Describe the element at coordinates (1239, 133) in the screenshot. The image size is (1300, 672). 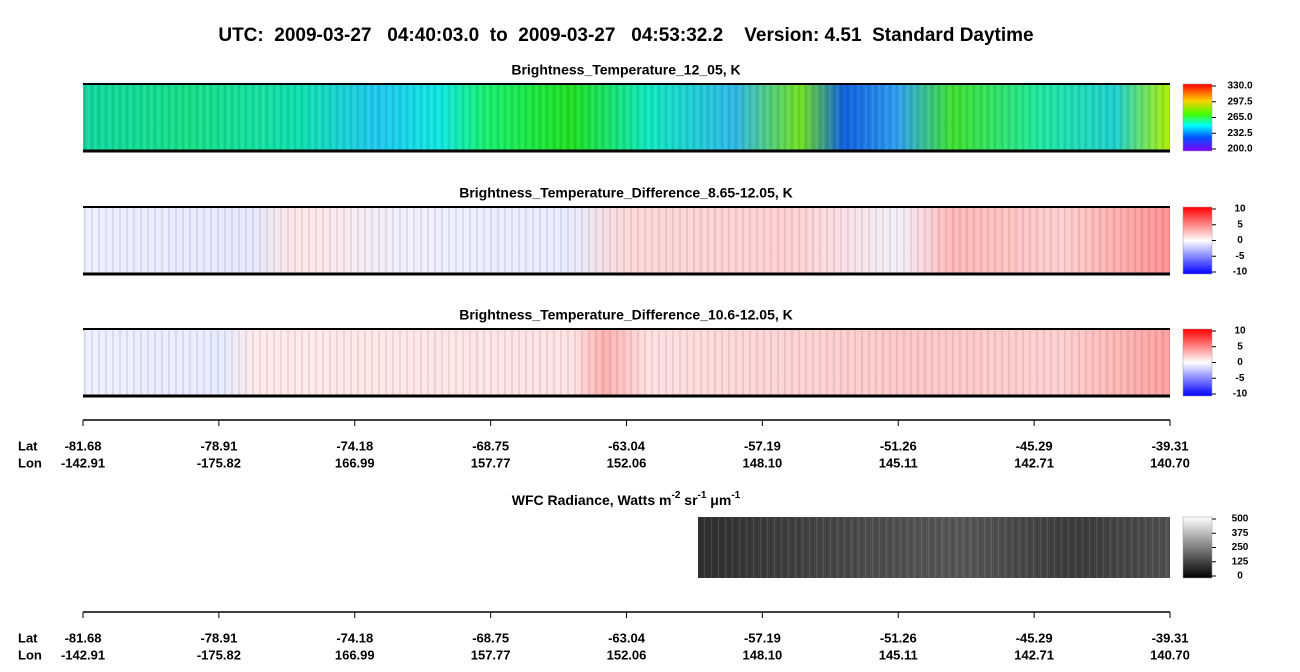
I see `colorbar-label: 232.5` at that location.